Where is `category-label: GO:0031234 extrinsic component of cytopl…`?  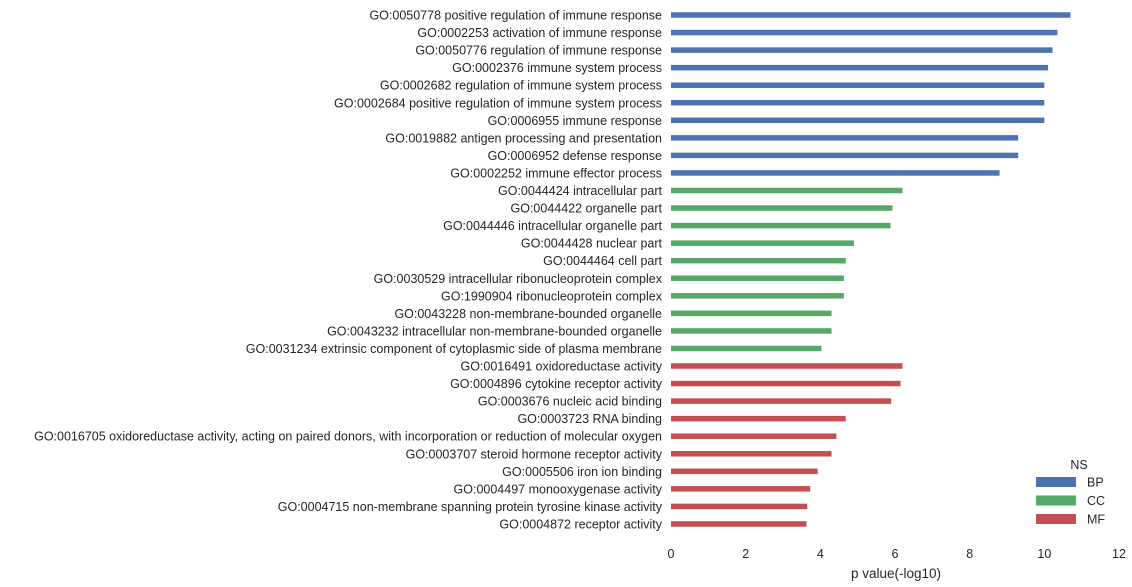
category-label: GO:0031234 extrinsic component of cytopl… is located at coordinates (454, 349).